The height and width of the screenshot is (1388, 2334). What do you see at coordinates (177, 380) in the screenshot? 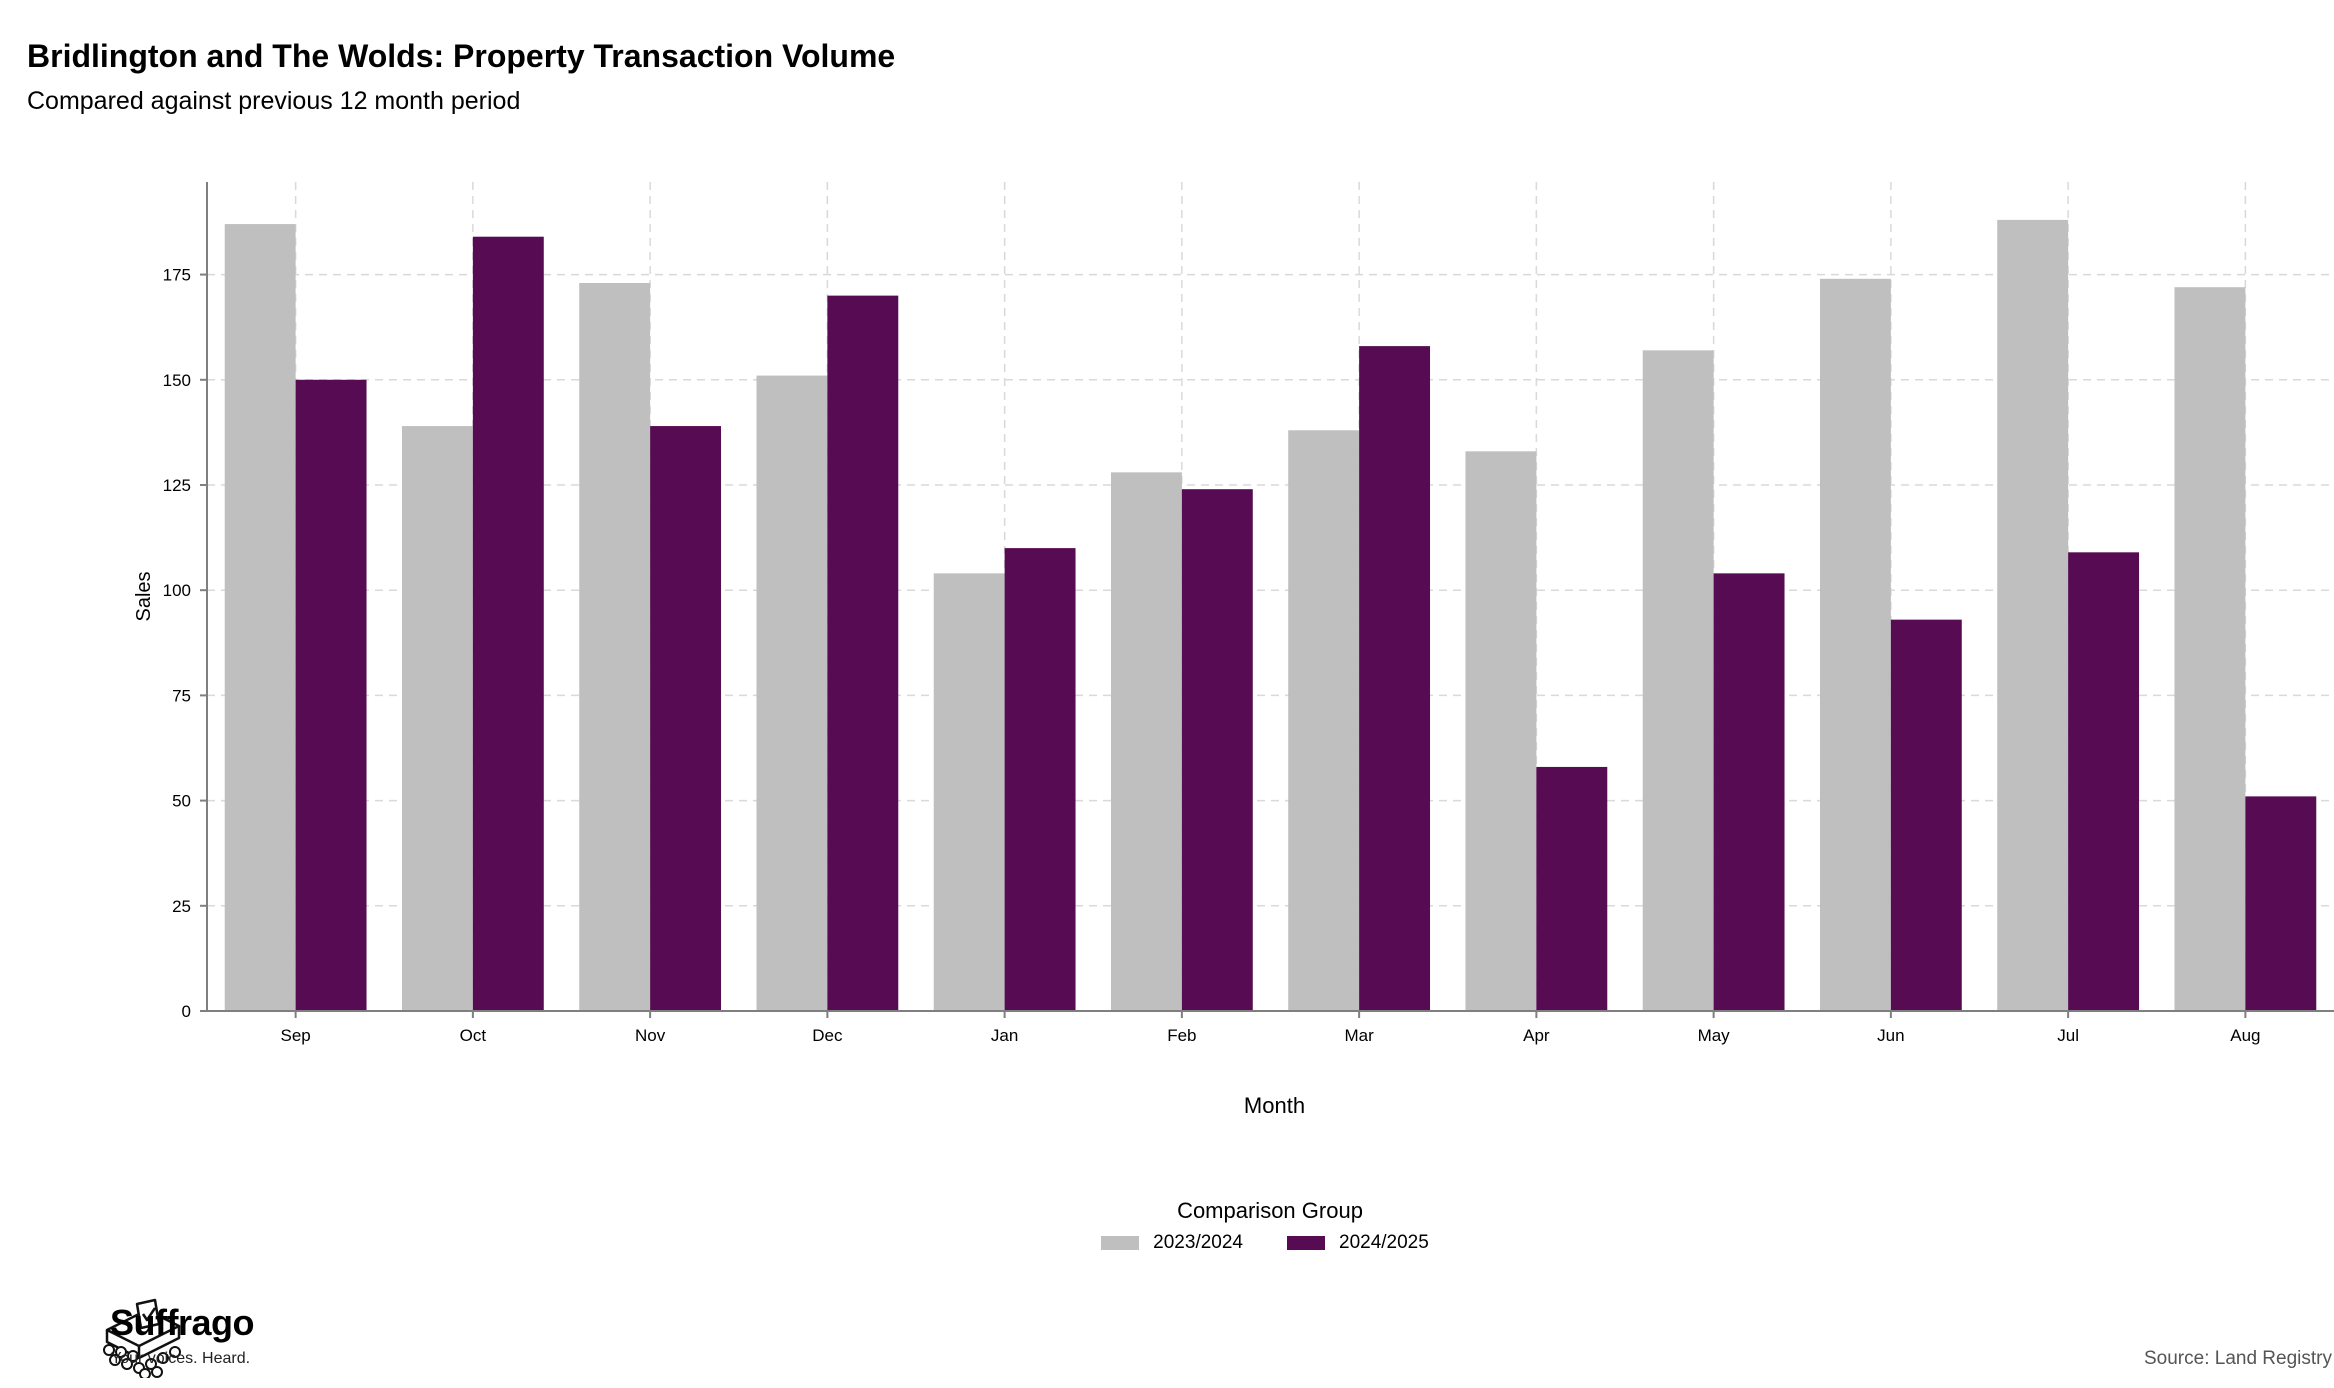
I see `y-tick-label: 150` at bounding box center [177, 380].